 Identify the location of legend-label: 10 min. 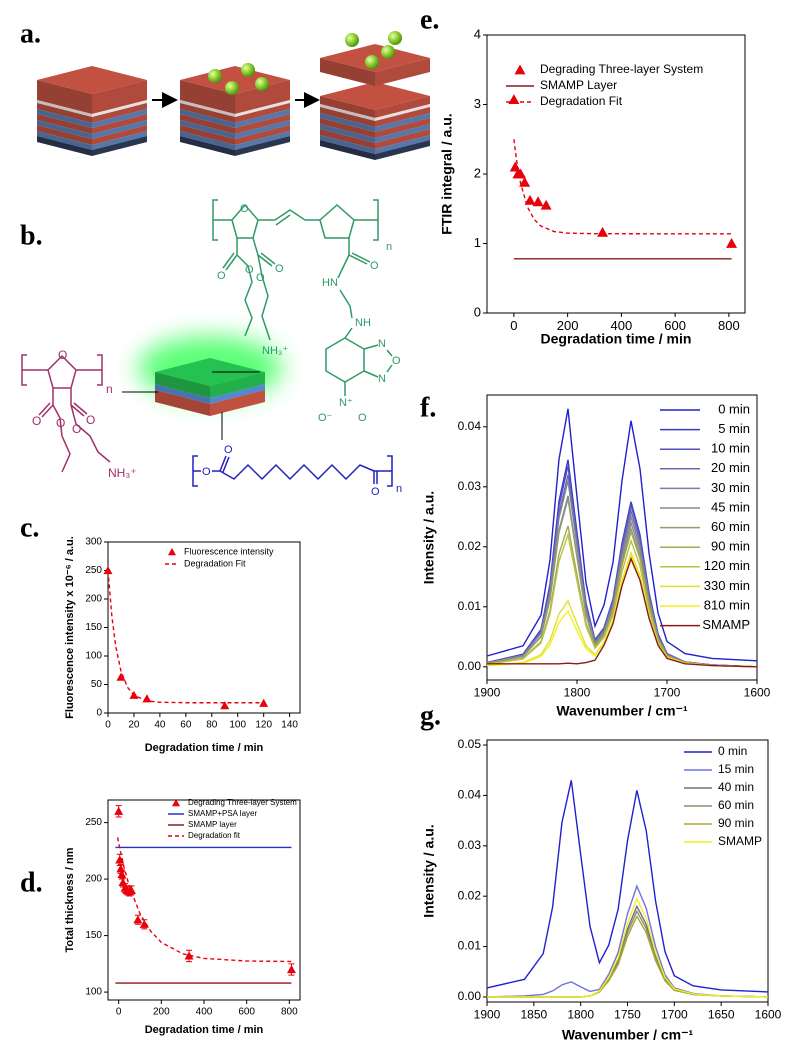
(730, 448).